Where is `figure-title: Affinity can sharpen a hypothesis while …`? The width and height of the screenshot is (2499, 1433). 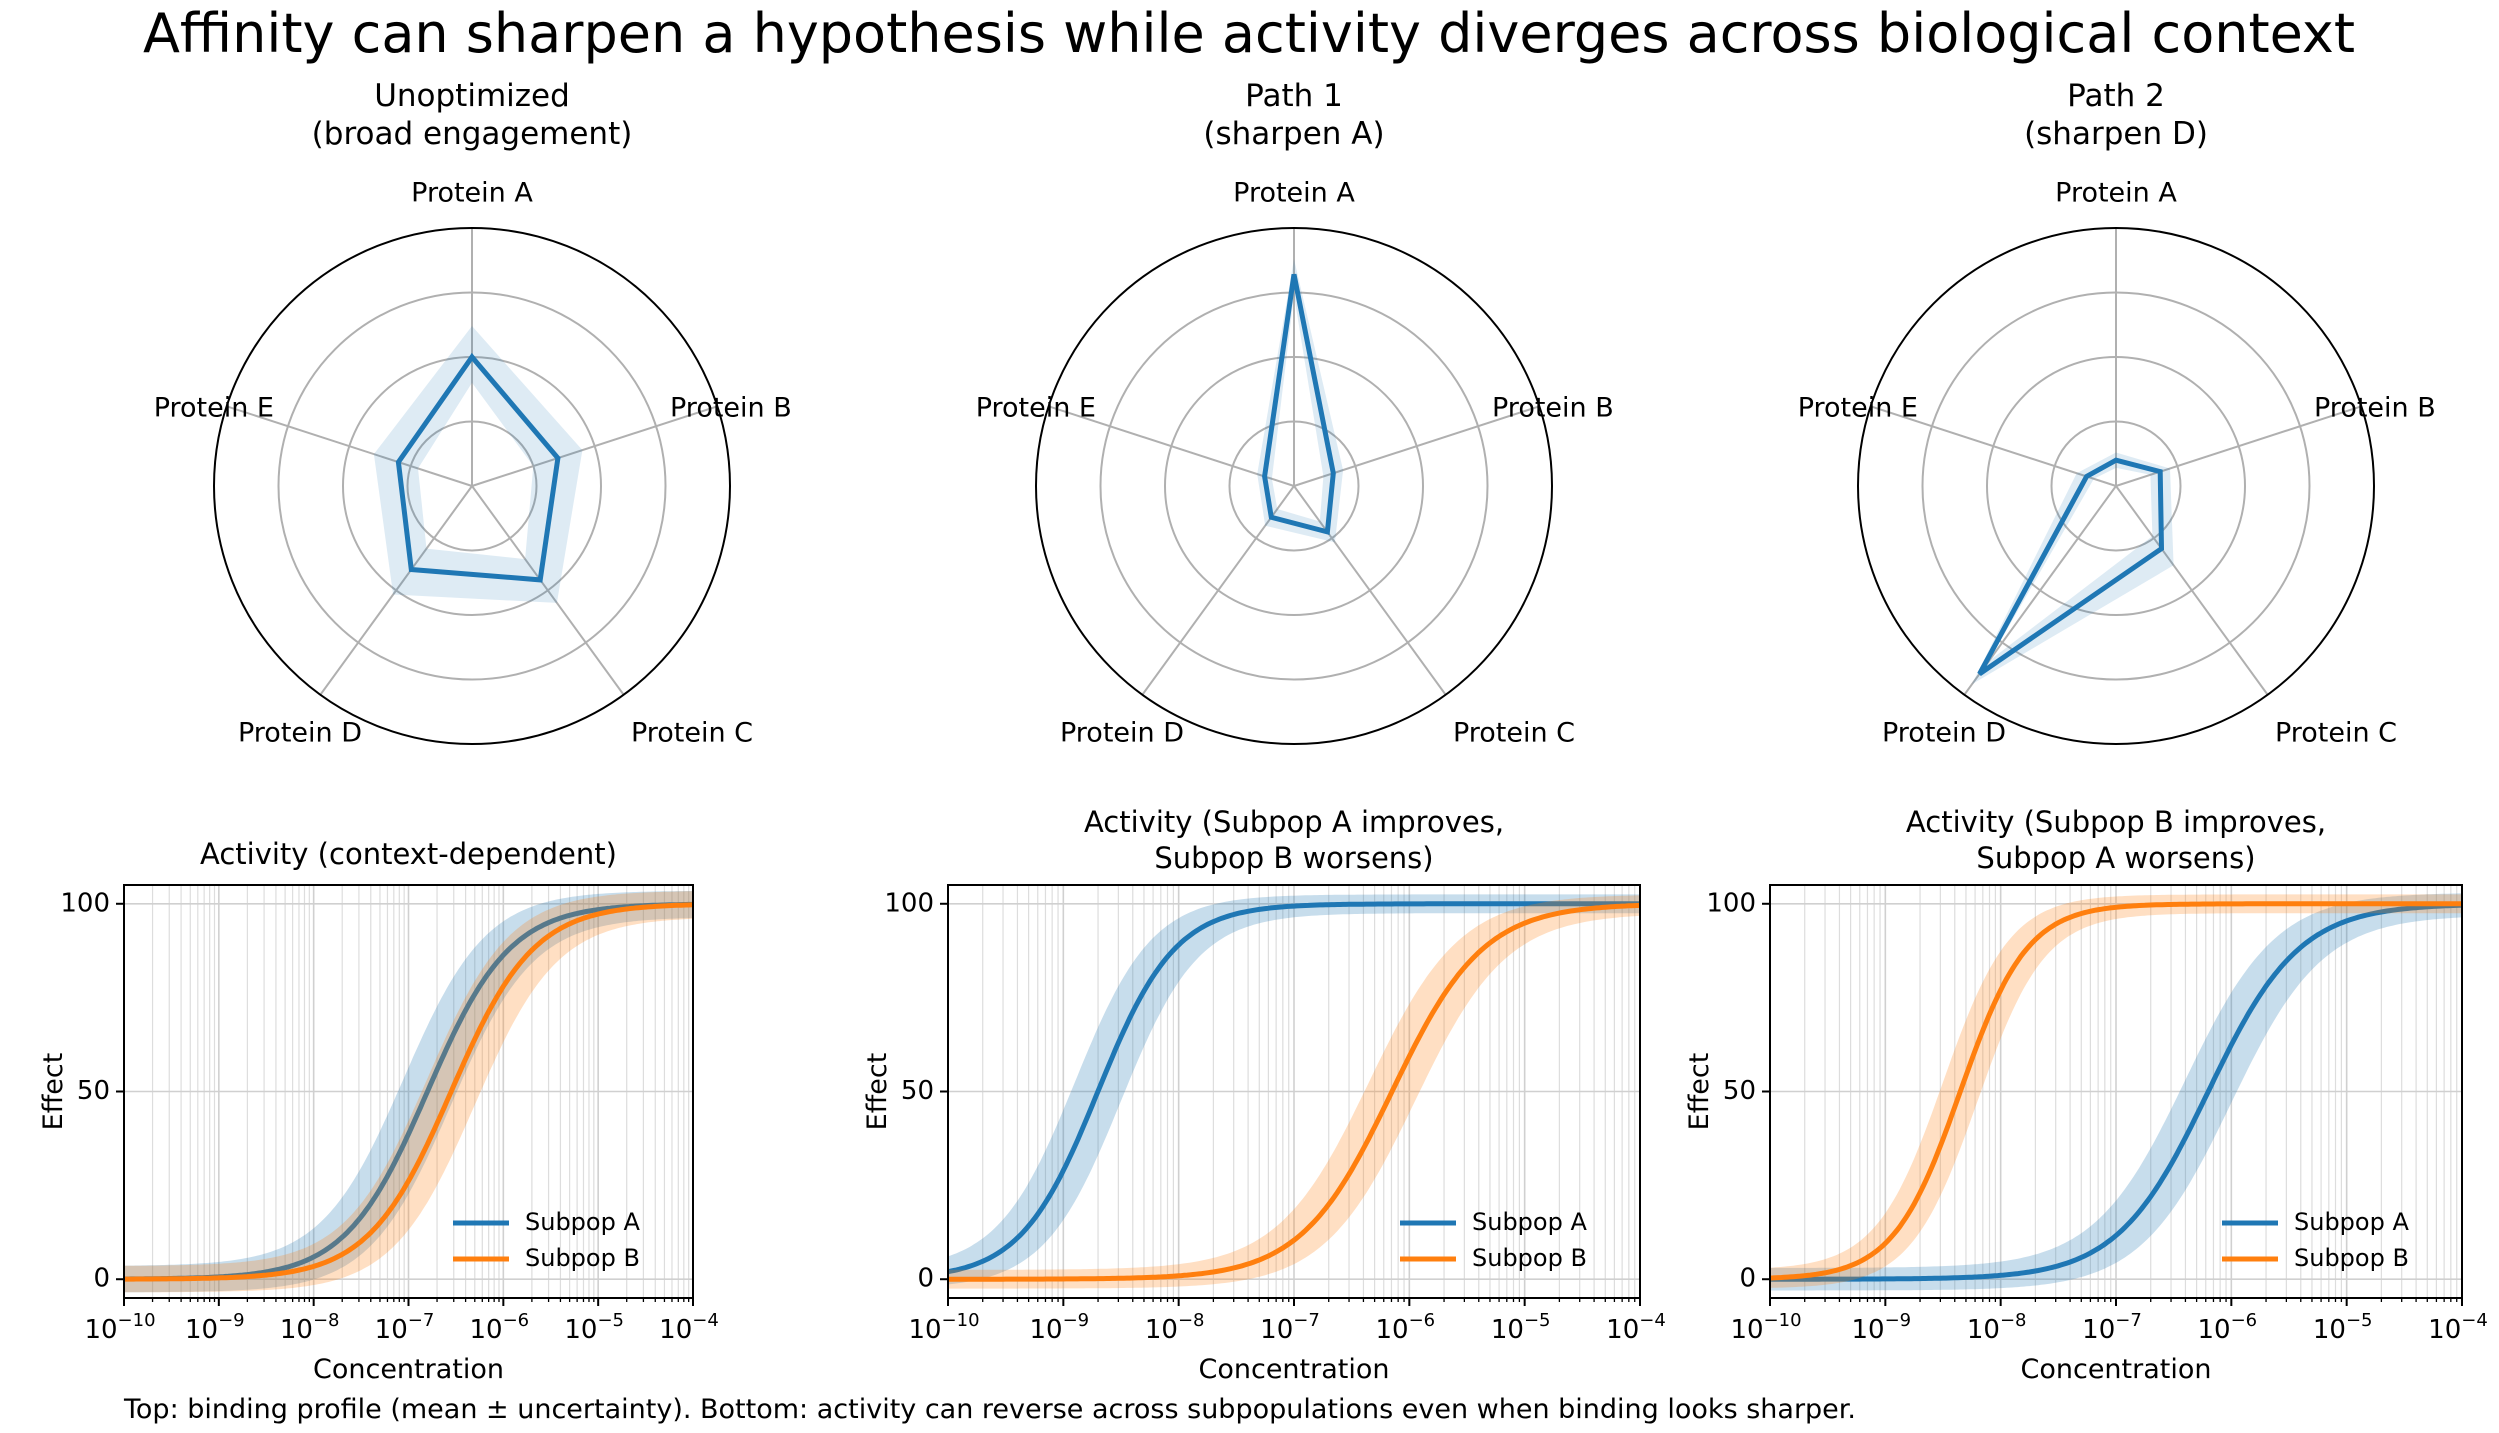
figure-title: Affinity can sharpen a hypothesis while … is located at coordinates (1249, 33).